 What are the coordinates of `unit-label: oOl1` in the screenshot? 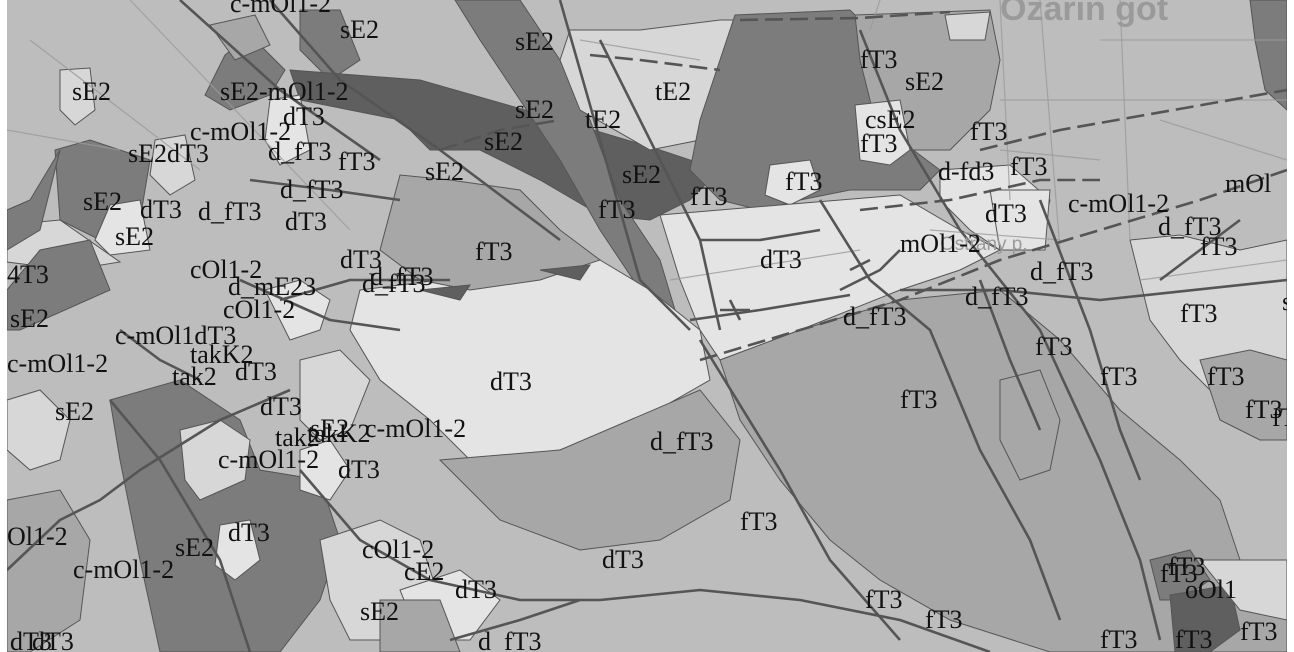 It's located at (1211, 589).